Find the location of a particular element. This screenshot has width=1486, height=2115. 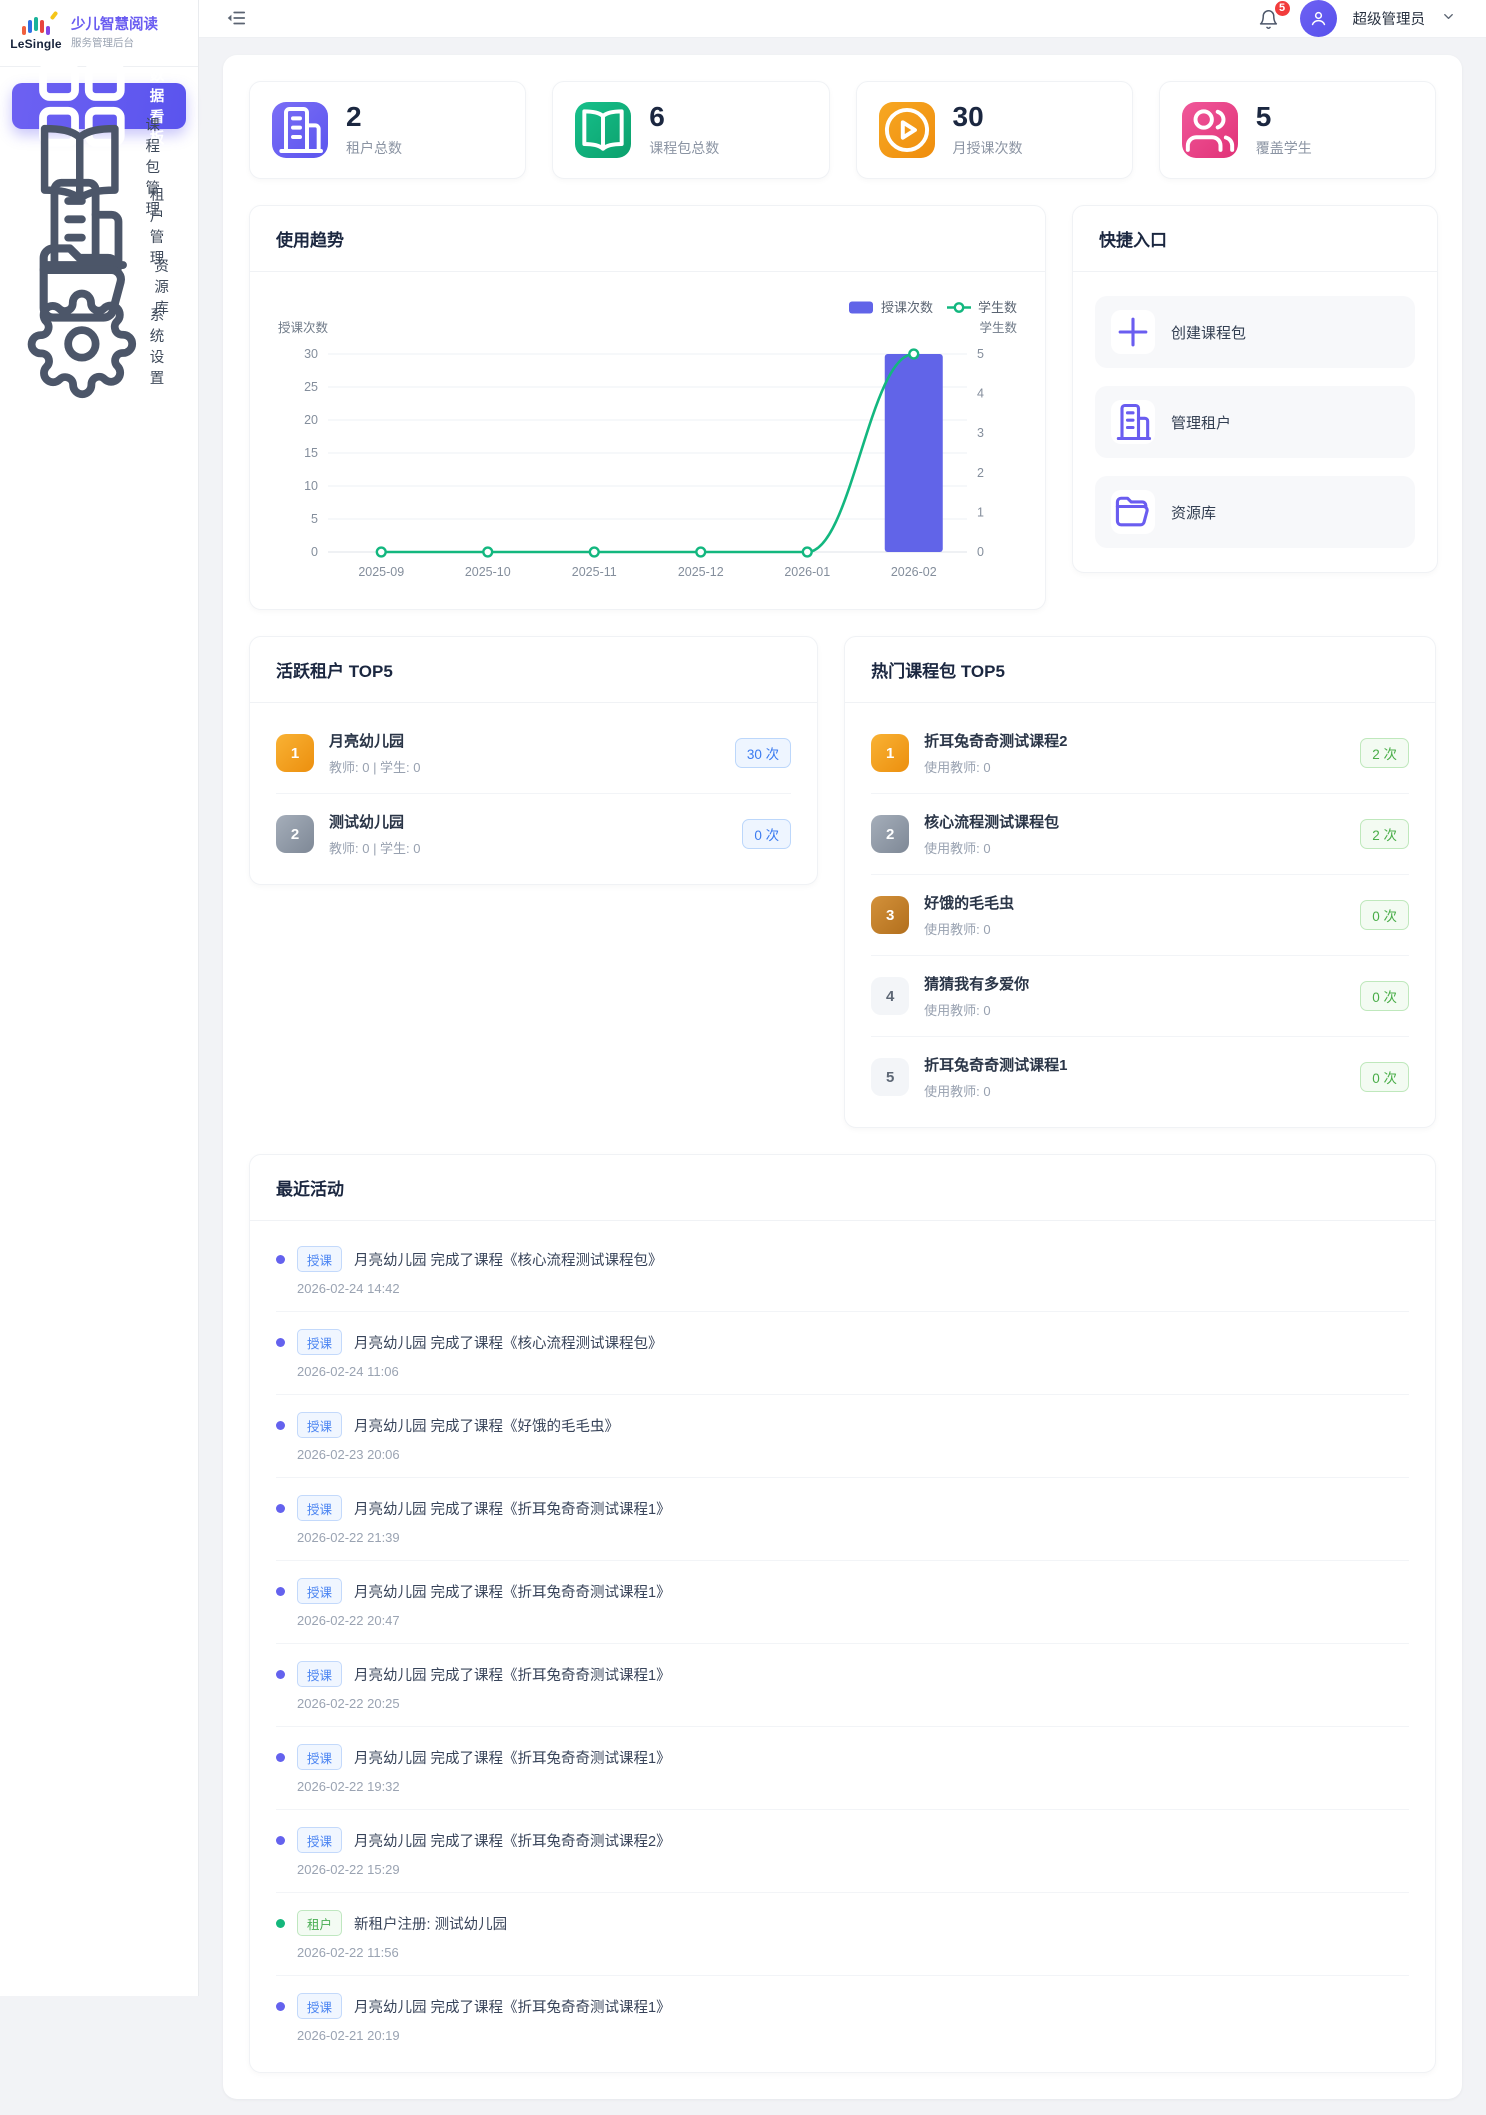

activity-time: 2026-02-24 11:06 is located at coordinates (348, 1372).